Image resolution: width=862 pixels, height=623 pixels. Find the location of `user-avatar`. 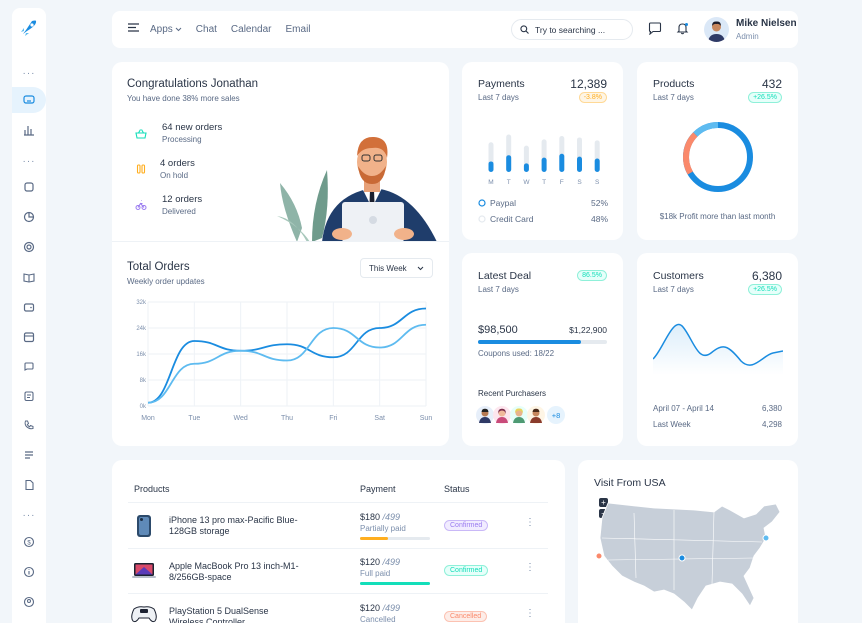

user-avatar is located at coordinates (716, 29).